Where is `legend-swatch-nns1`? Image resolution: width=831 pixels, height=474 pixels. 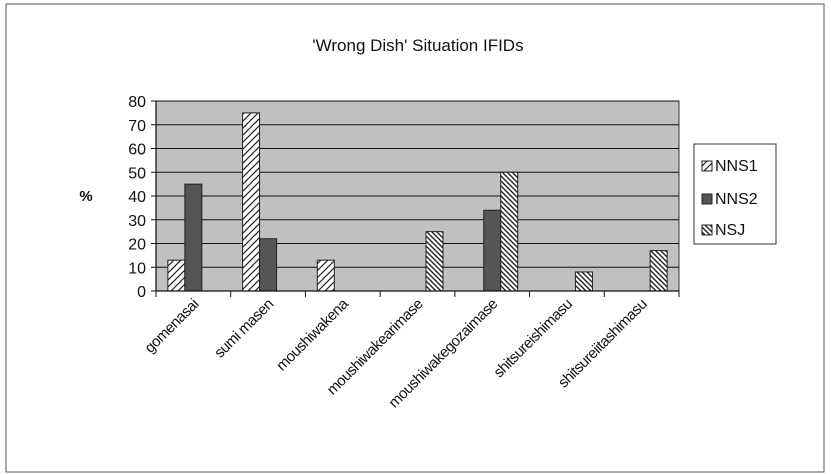
legend-swatch-nns1 is located at coordinates (707, 166).